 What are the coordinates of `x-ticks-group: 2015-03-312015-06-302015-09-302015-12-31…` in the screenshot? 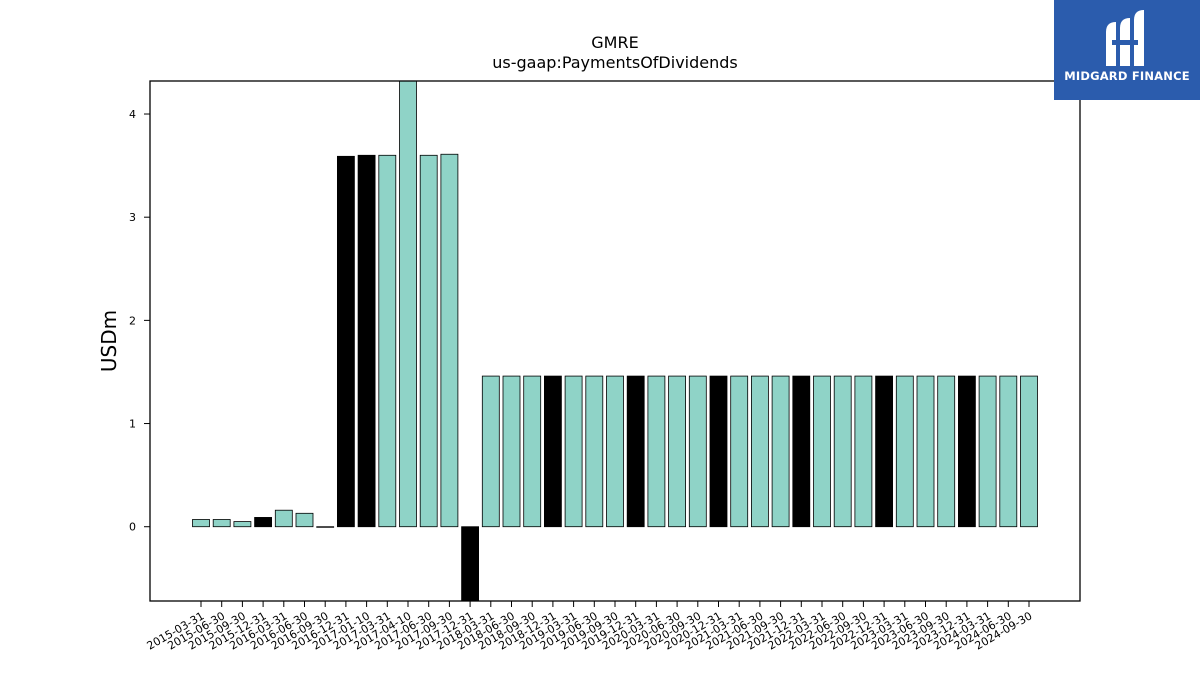 It's located at (590, 627).